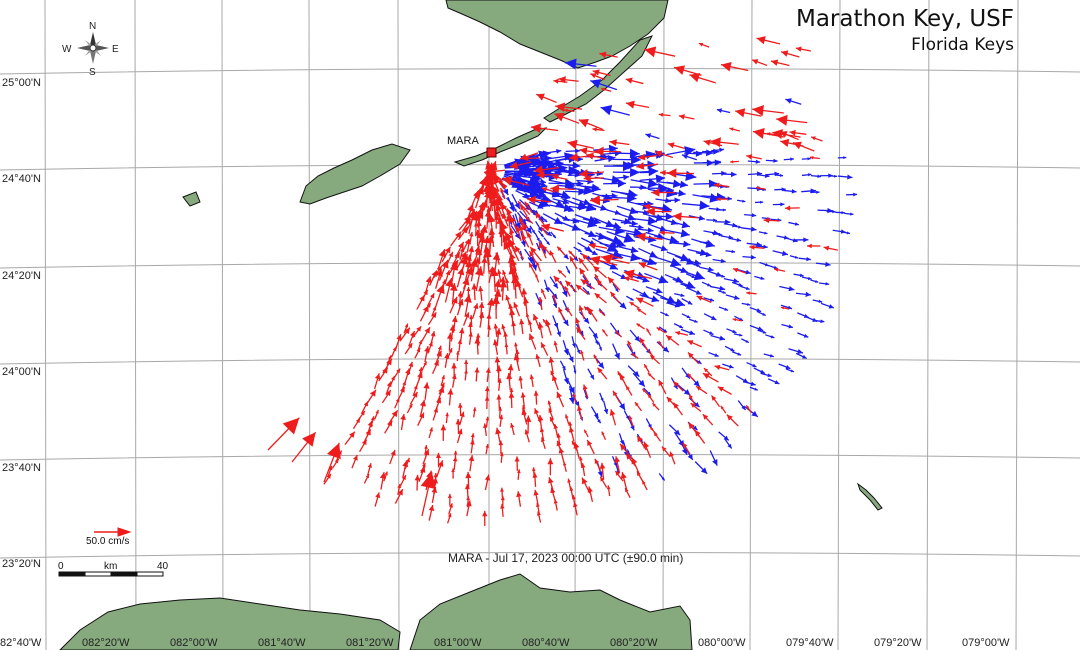 The height and width of the screenshot is (650, 1080). I want to click on lat-label: 24°40'N, so click(21, 179).